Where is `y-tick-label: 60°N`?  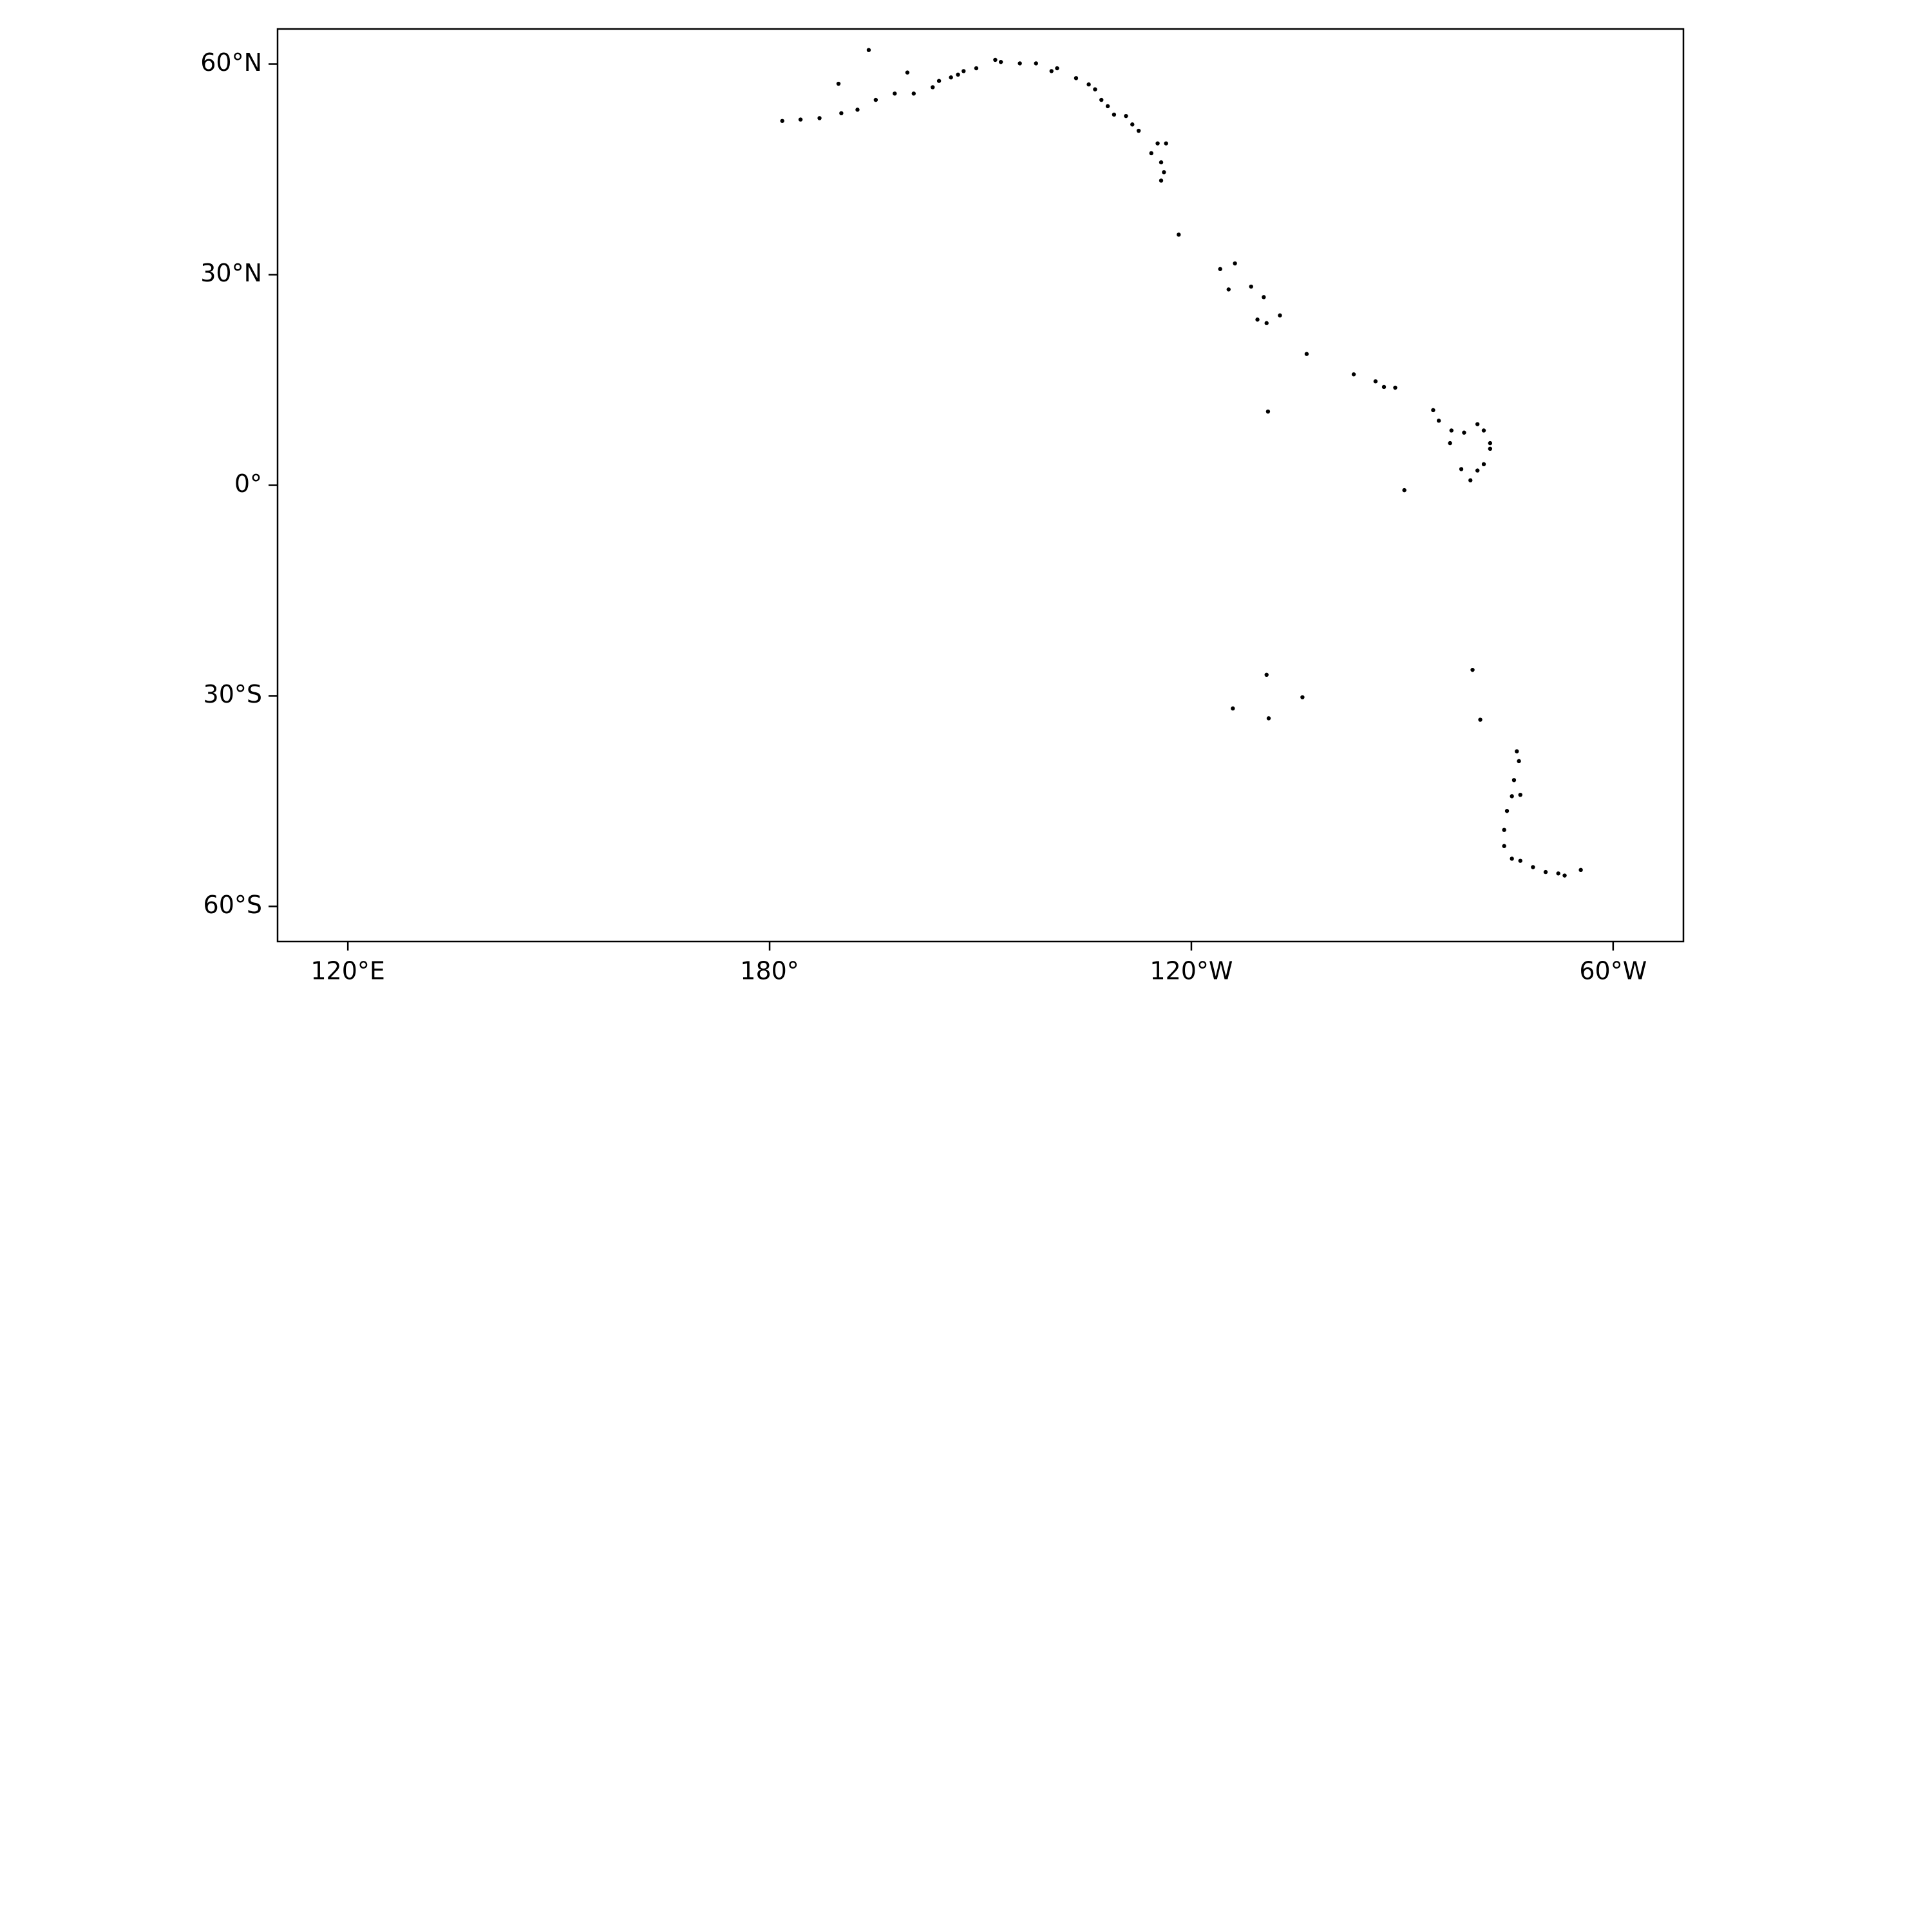 y-tick-label: 60°N is located at coordinates (231, 62).